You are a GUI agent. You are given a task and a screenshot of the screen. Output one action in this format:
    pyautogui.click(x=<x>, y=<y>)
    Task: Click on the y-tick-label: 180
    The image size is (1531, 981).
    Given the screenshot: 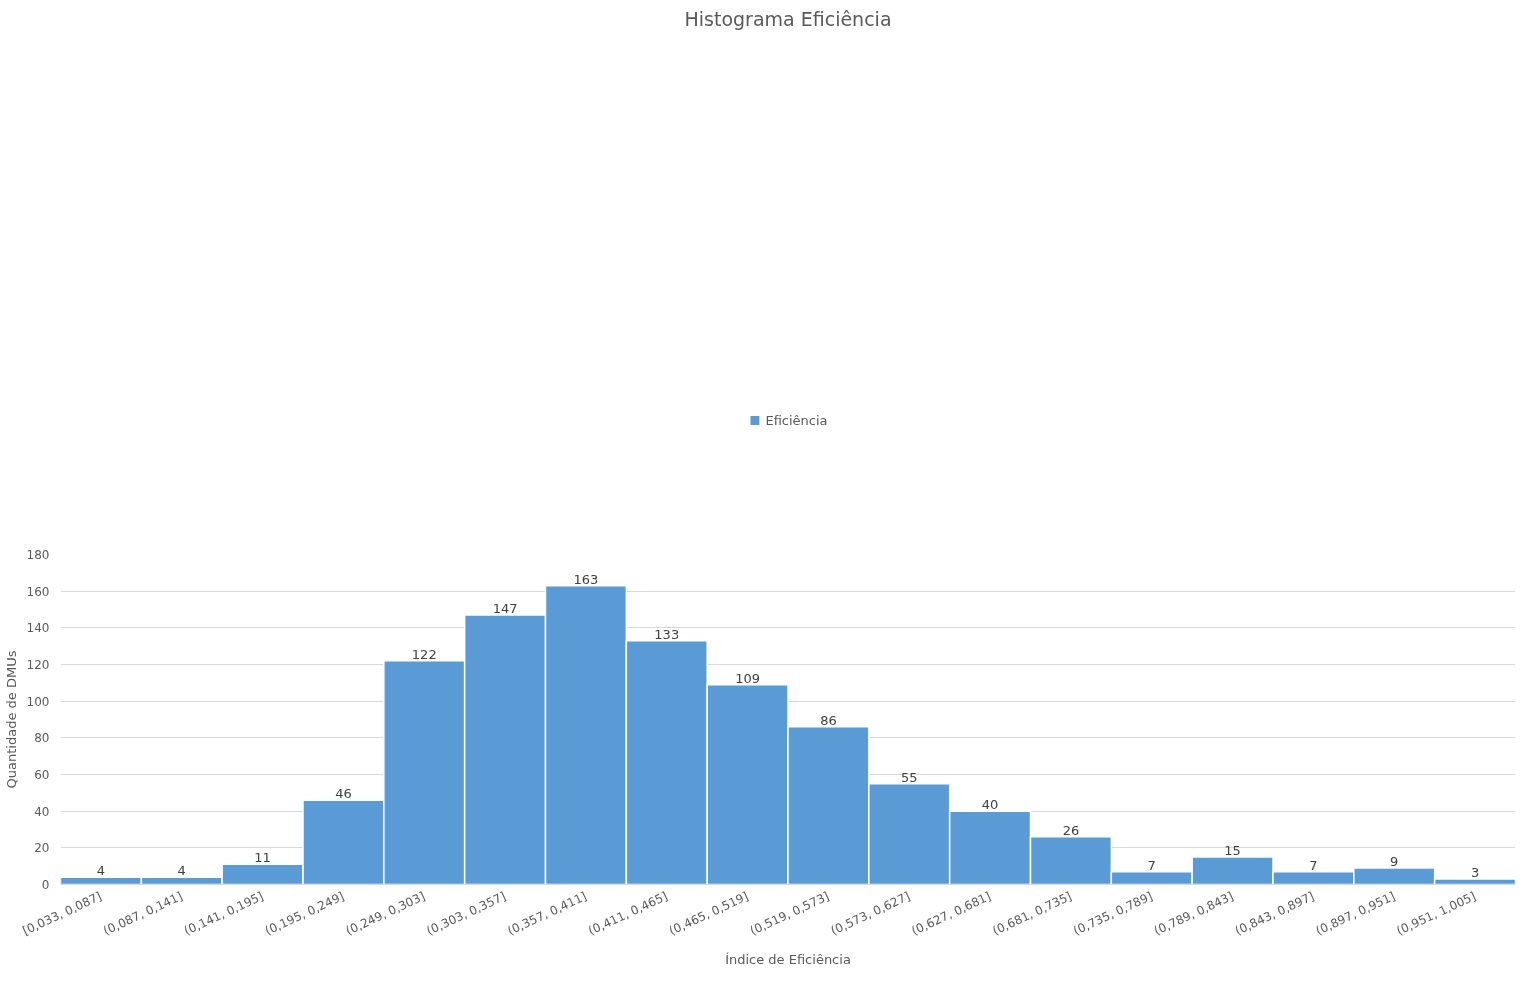 What is the action you would take?
    pyautogui.click(x=38, y=555)
    